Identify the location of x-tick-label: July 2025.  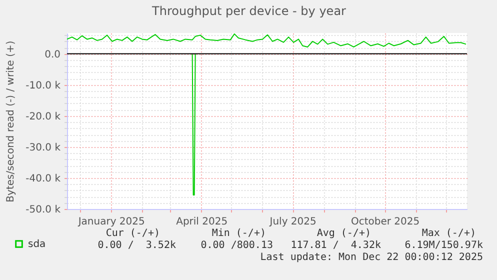
(292, 222).